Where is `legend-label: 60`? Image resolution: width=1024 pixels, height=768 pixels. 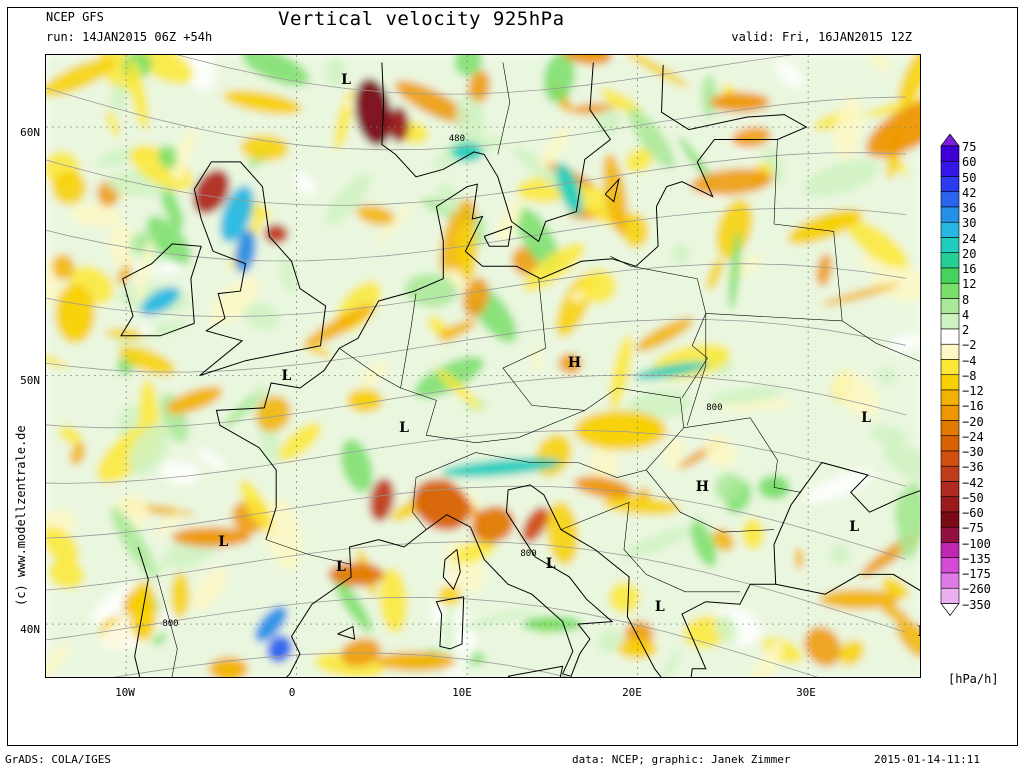
legend-label: 60 is located at coordinates (969, 162).